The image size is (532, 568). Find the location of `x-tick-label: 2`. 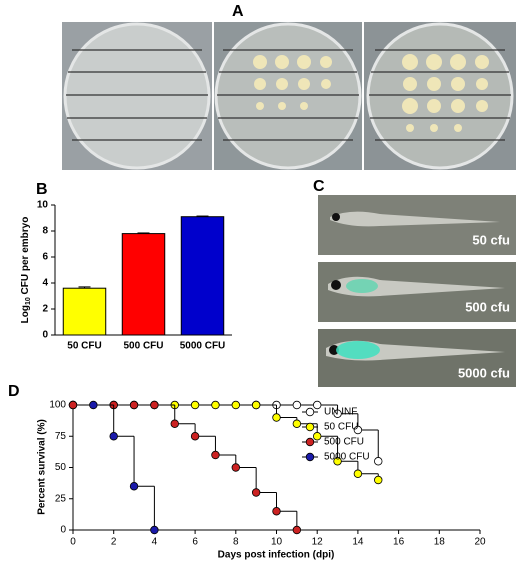

x-tick-label: 2 is located at coordinates (114, 542).